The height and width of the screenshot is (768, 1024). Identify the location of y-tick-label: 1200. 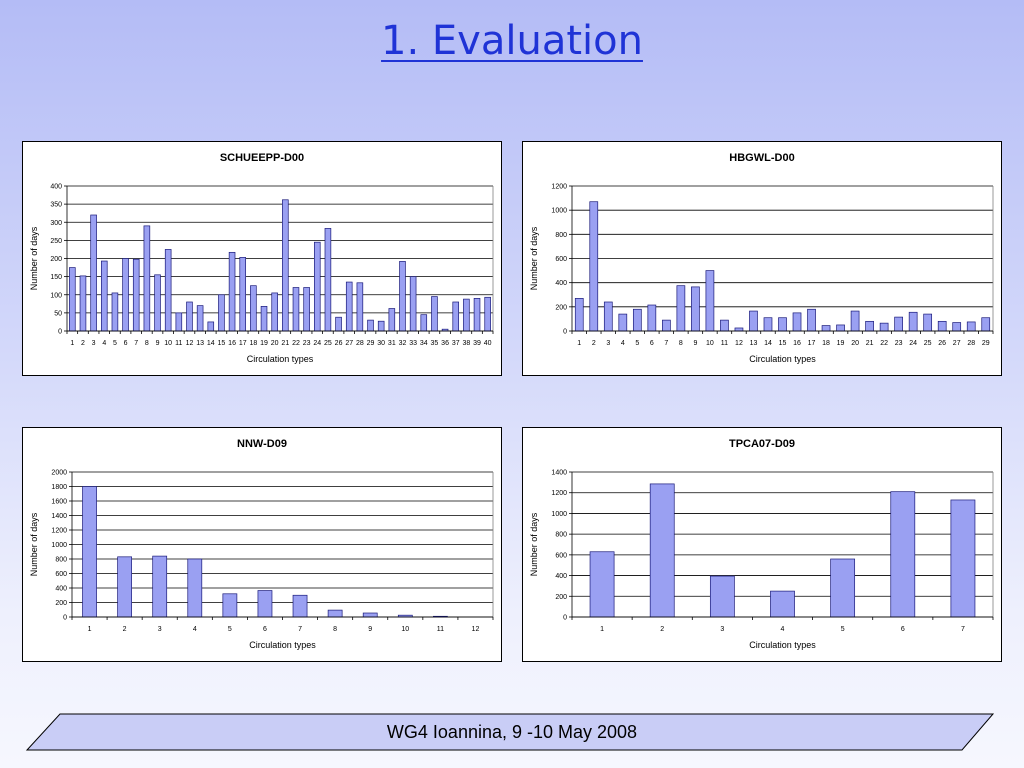
(559, 187).